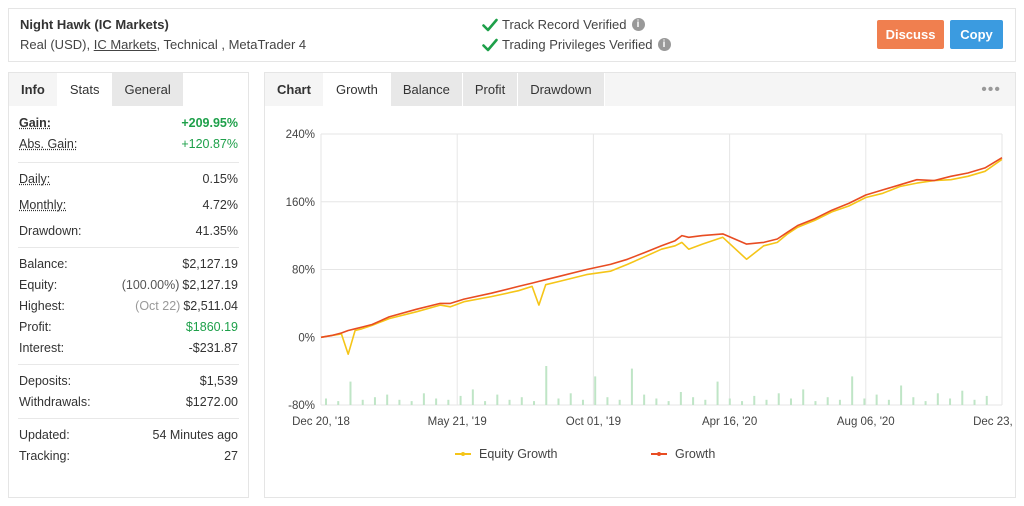 This screenshot has height=506, width=1024. What do you see at coordinates (43, 264) in the screenshot?
I see `stat-label: Balance:` at bounding box center [43, 264].